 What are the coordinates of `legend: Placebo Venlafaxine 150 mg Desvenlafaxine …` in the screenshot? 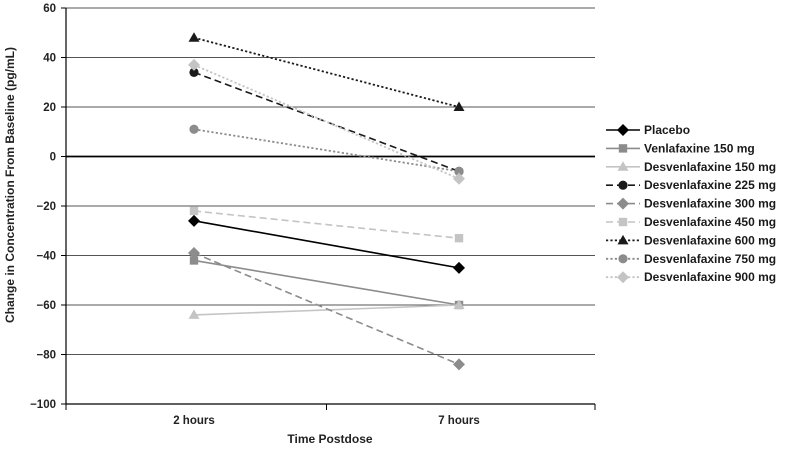 It's located at (691, 203).